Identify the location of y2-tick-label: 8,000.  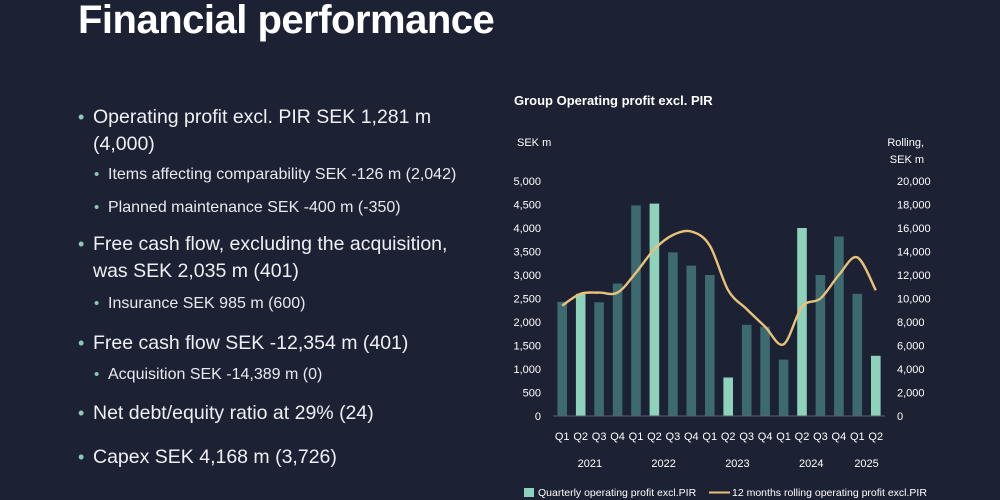
(911, 323).